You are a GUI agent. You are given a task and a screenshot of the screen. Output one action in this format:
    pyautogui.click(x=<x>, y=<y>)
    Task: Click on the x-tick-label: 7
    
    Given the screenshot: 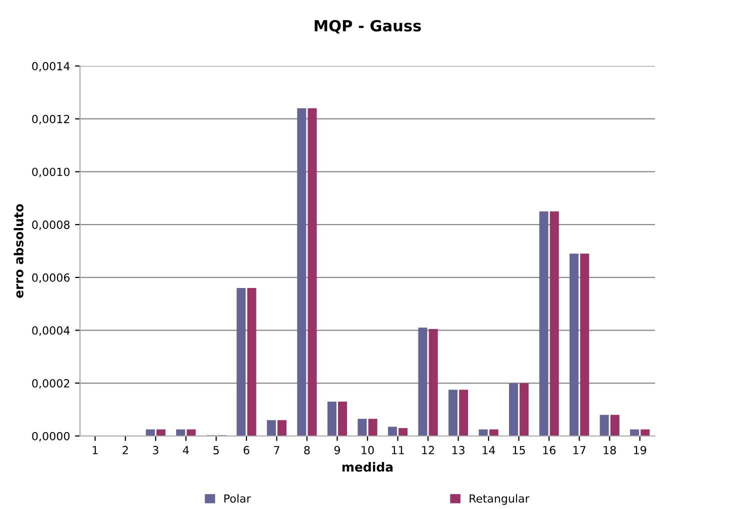 What is the action you would take?
    pyautogui.click(x=277, y=450)
    